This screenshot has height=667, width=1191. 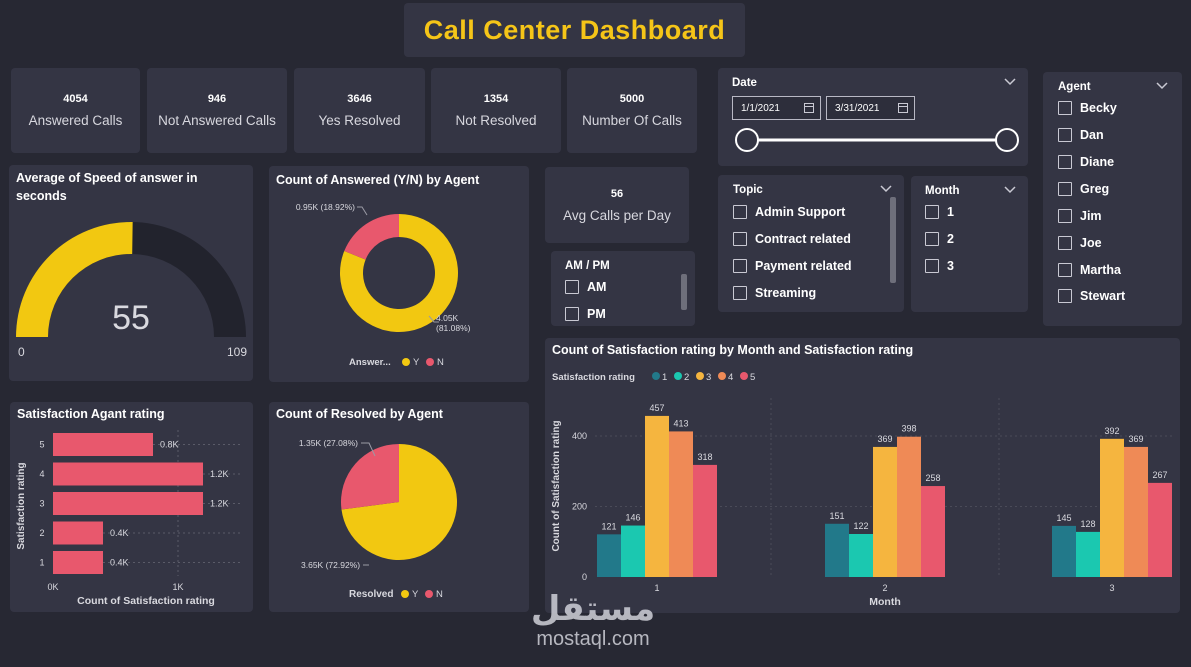 What do you see at coordinates (747, 140) in the screenshot?
I see `slider-start-handle` at bounding box center [747, 140].